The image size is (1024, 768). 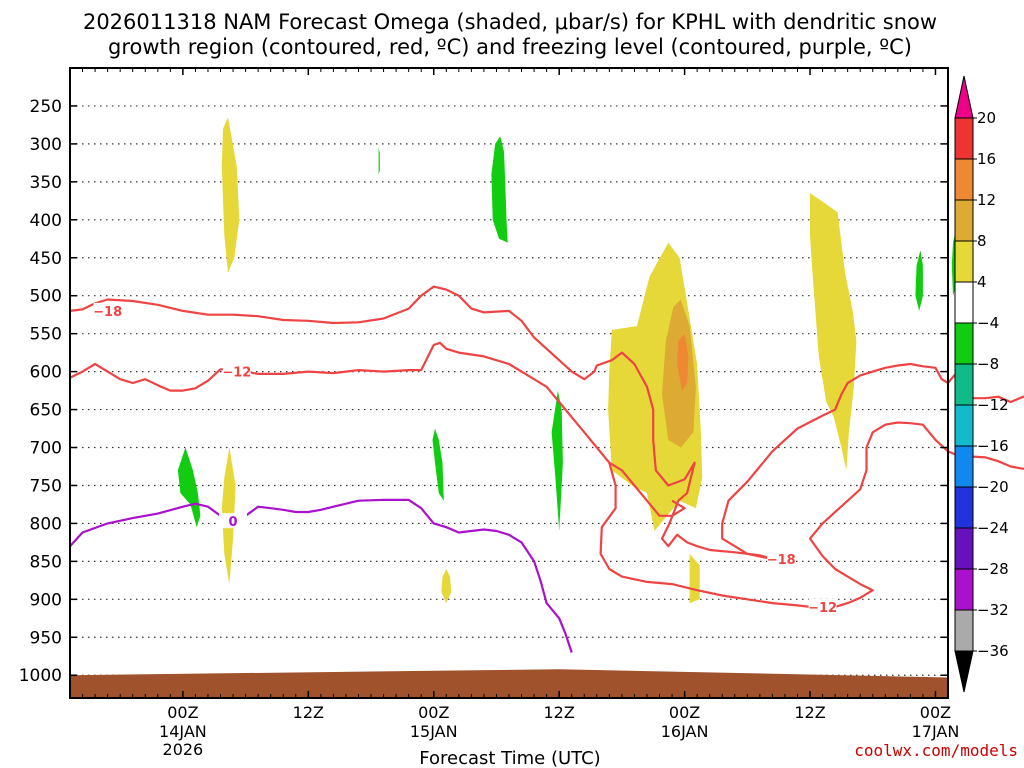 What do you see at coordinates (935, 712) in the screenshot?
I see `x-tick-label-60: 00Z` at bounding box center [935, 712].